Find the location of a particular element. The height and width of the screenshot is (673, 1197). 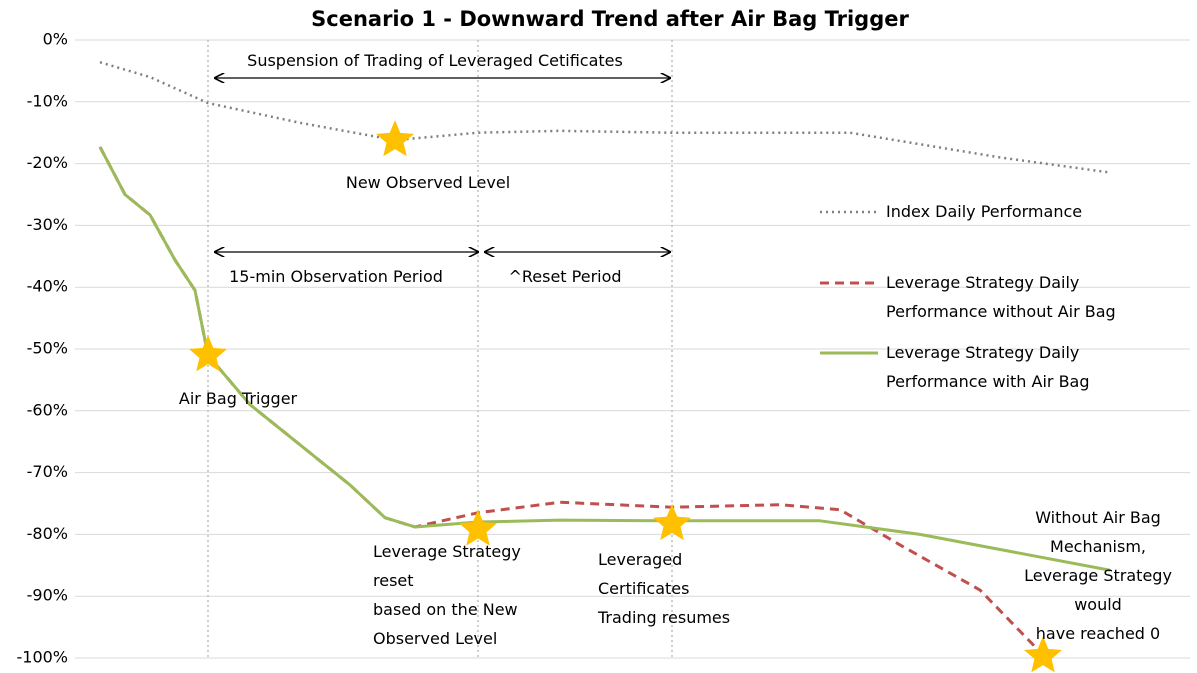

annotation: based on the New is located at coordinates (445, 609).